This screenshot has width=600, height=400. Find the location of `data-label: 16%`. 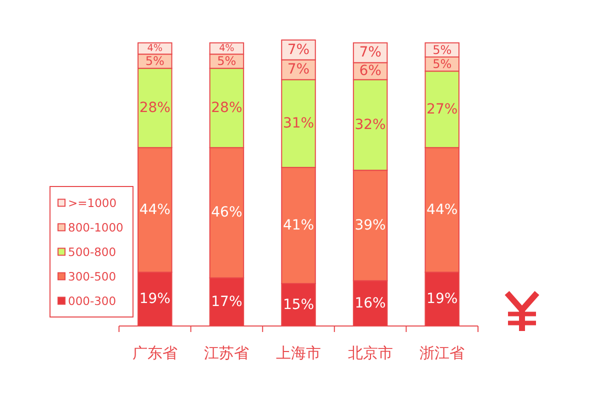

data-label: 16% is located at coordinates (370, 303).